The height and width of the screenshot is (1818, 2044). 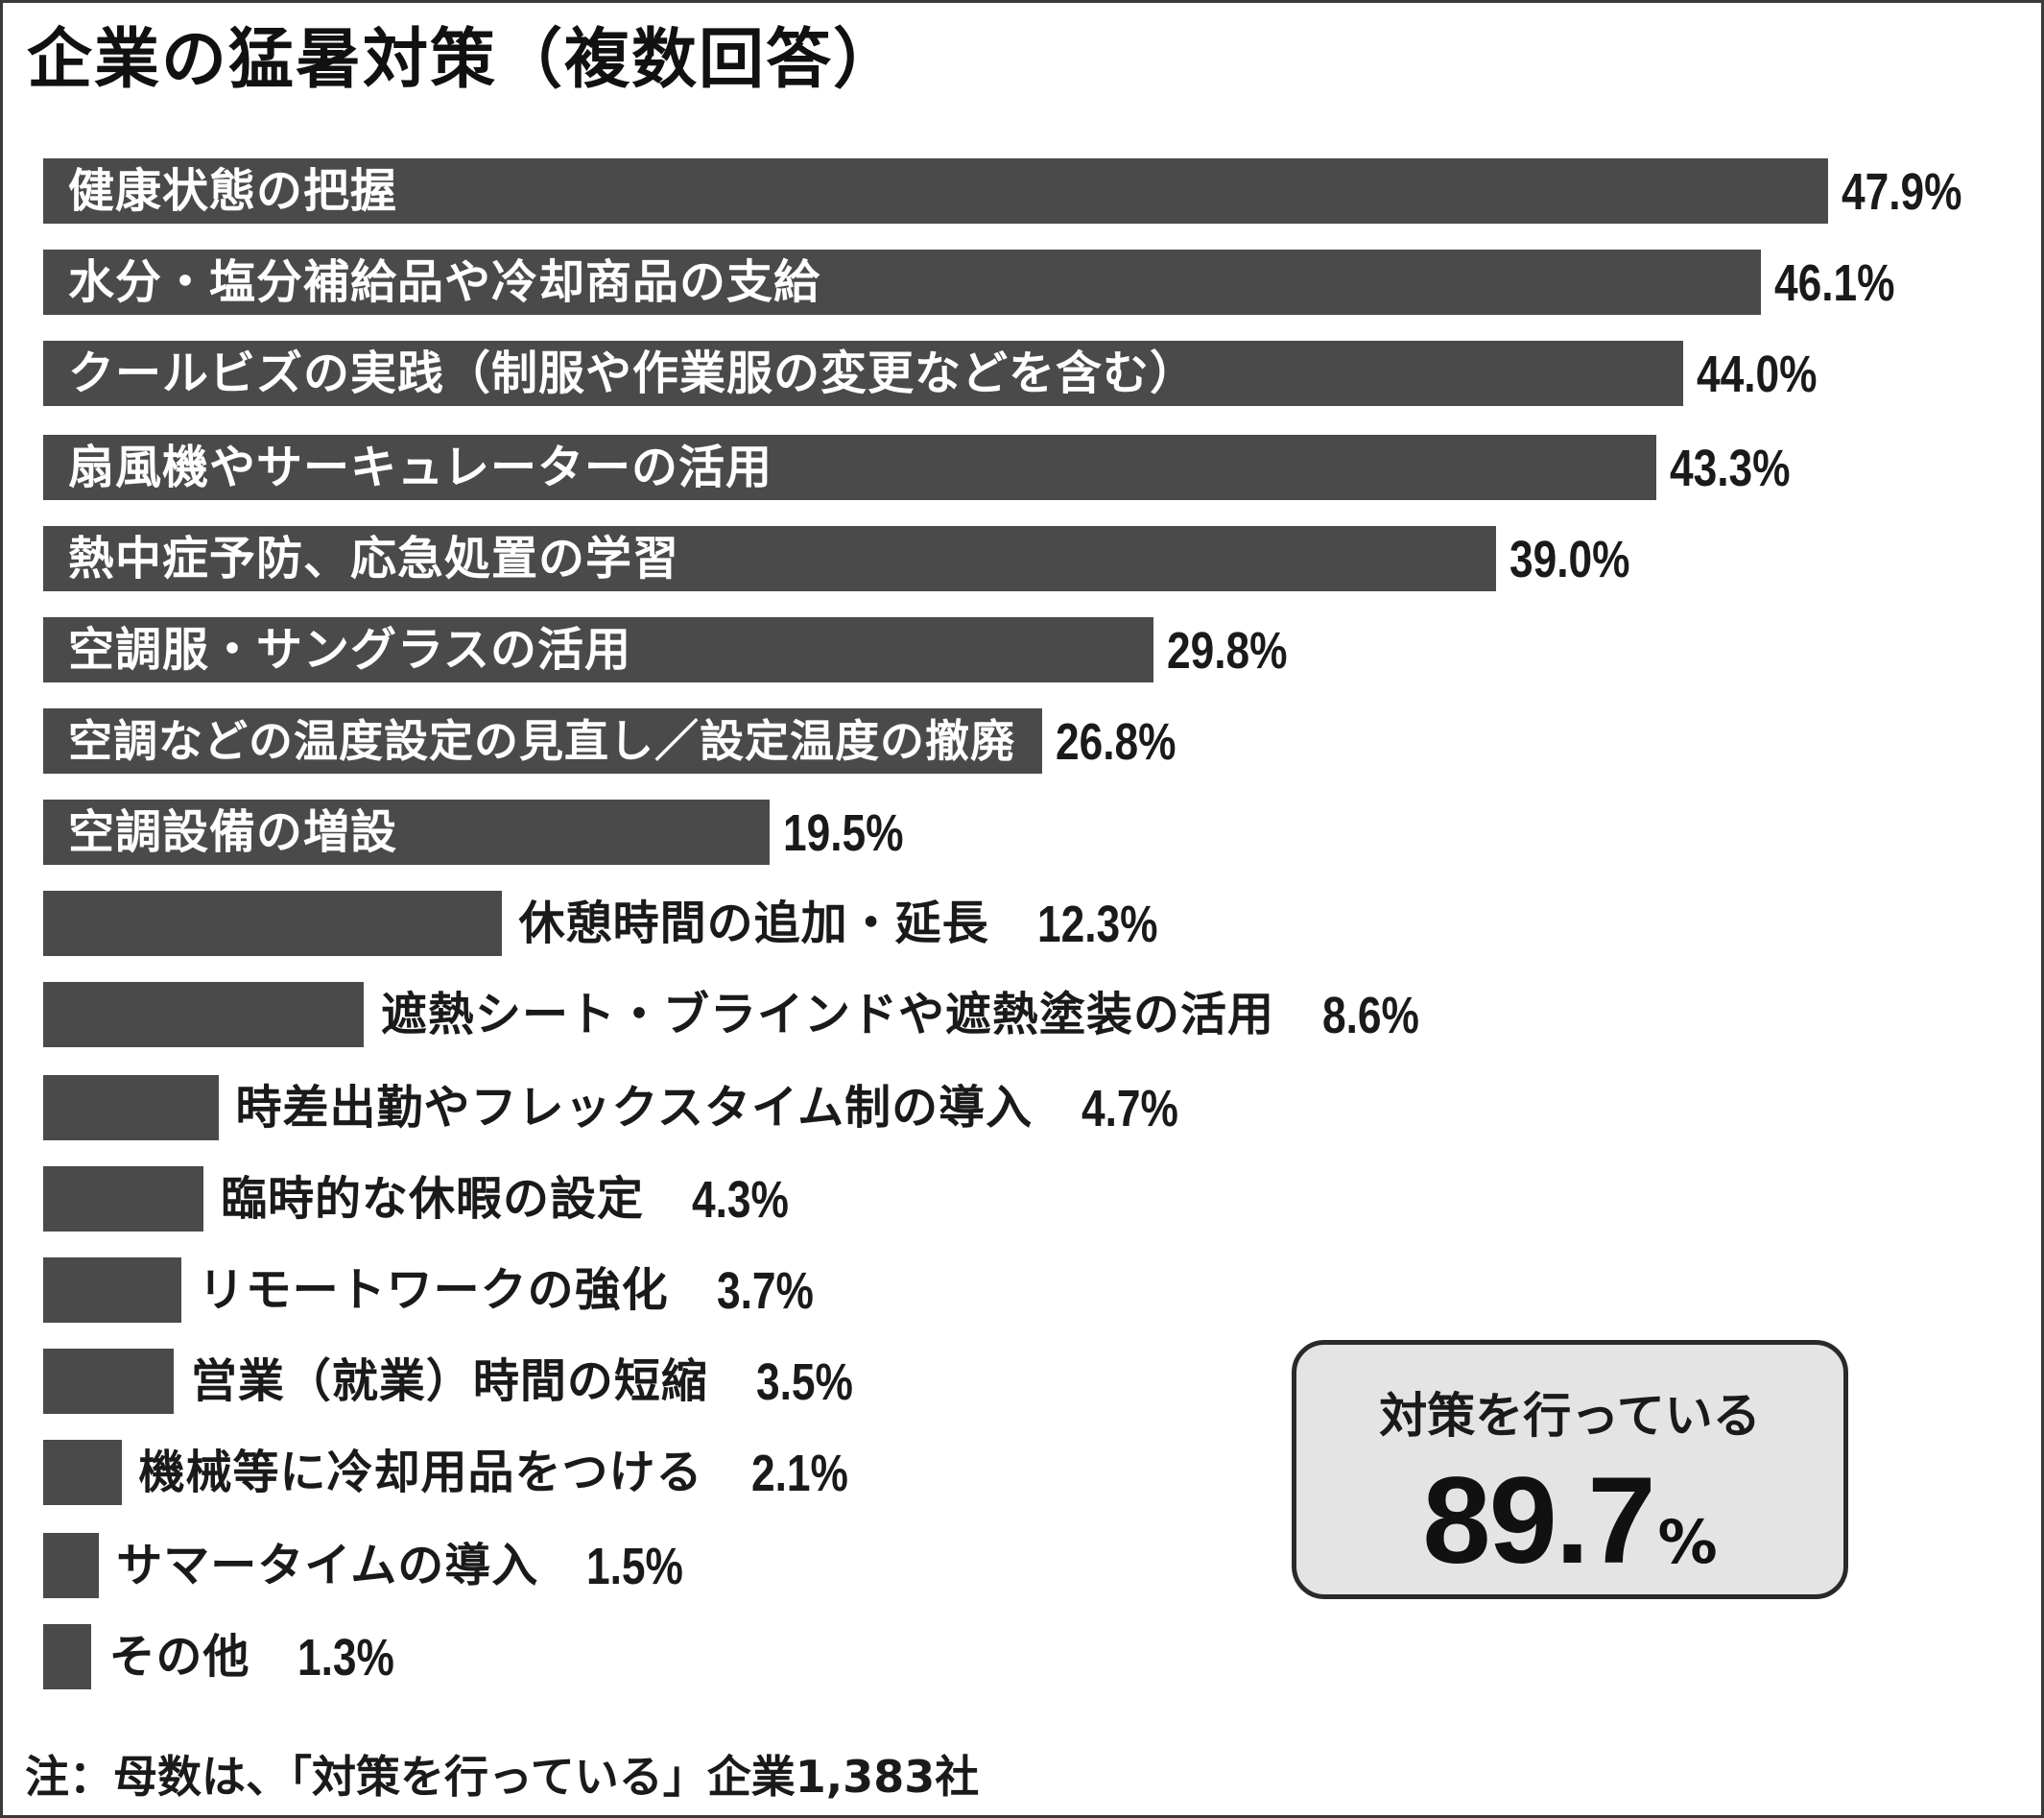 I want to click on bar-value-label: 43.3%, so click(x=1730, y=468).